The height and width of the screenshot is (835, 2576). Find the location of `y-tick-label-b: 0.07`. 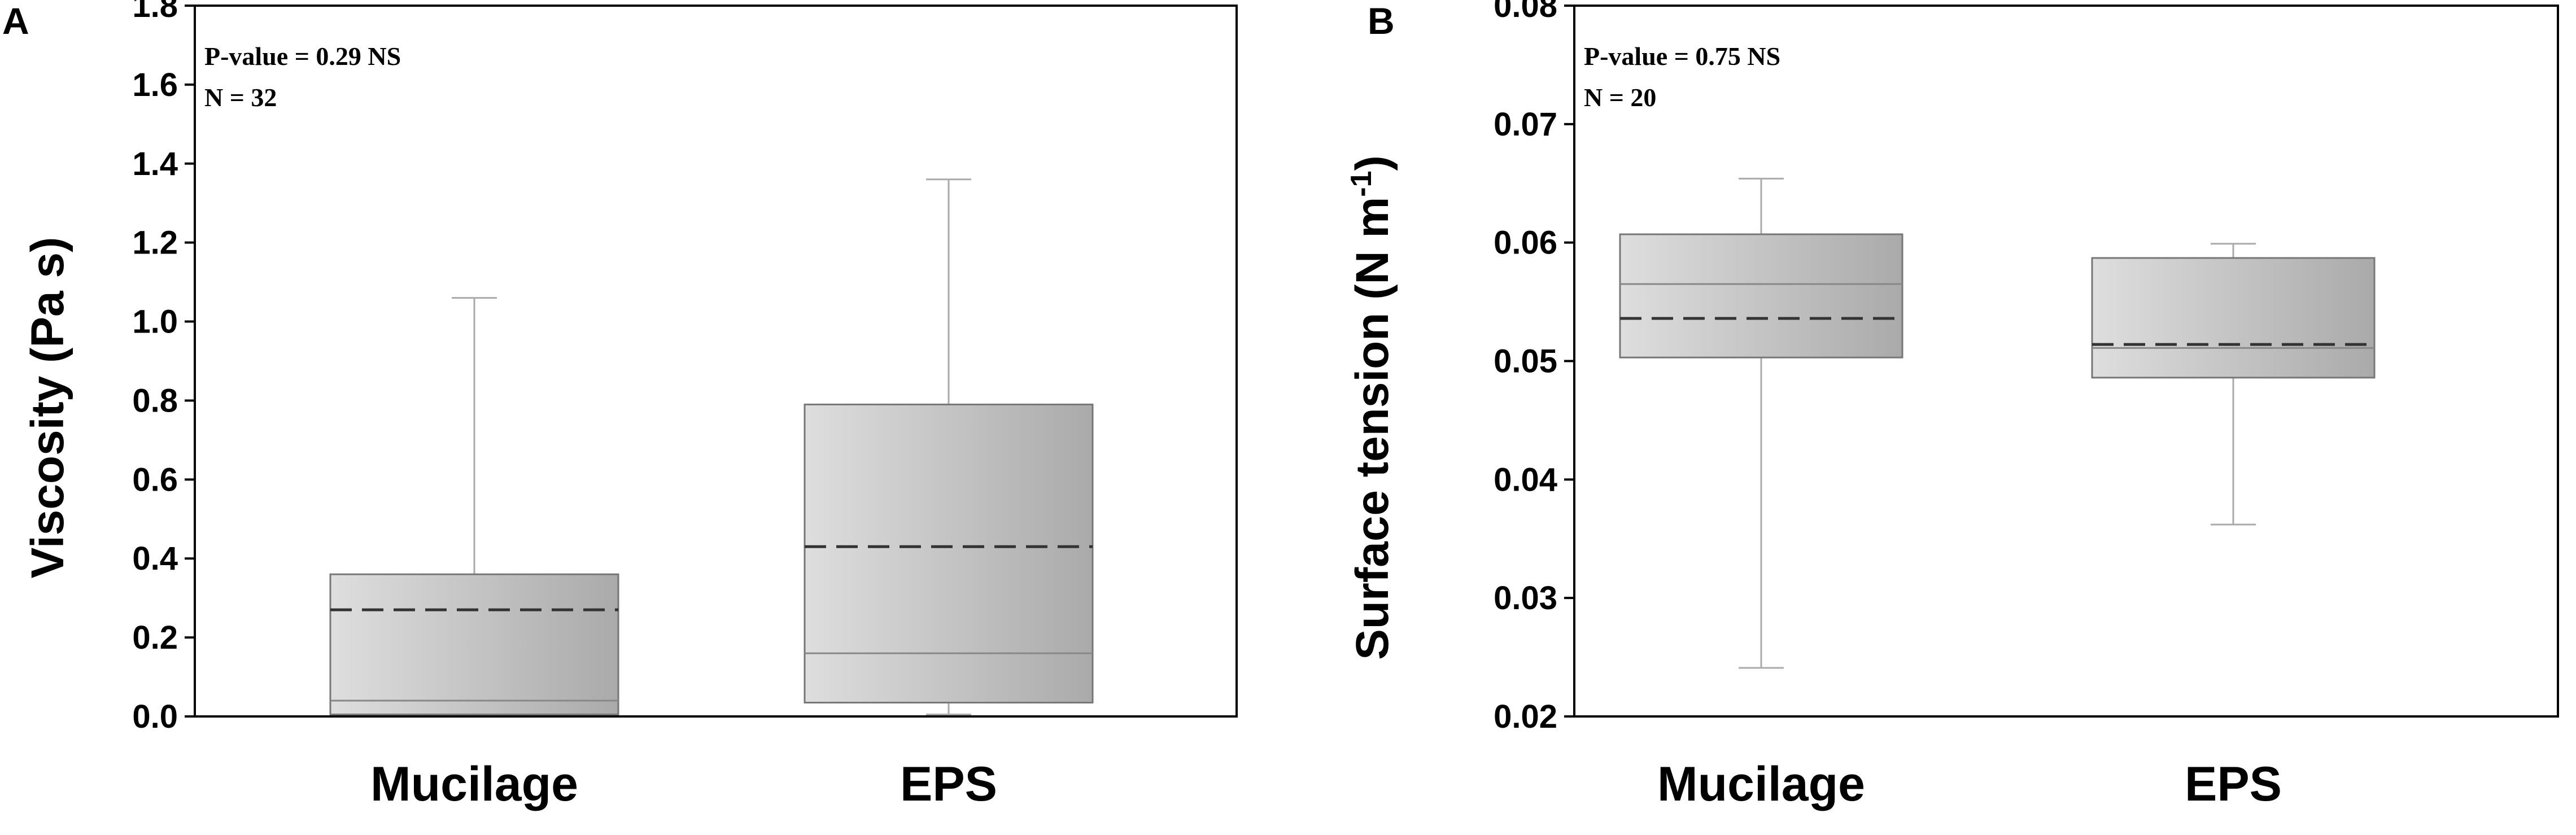

y-tick-label-b: 0.07 is located at coordinates (1526, 124).